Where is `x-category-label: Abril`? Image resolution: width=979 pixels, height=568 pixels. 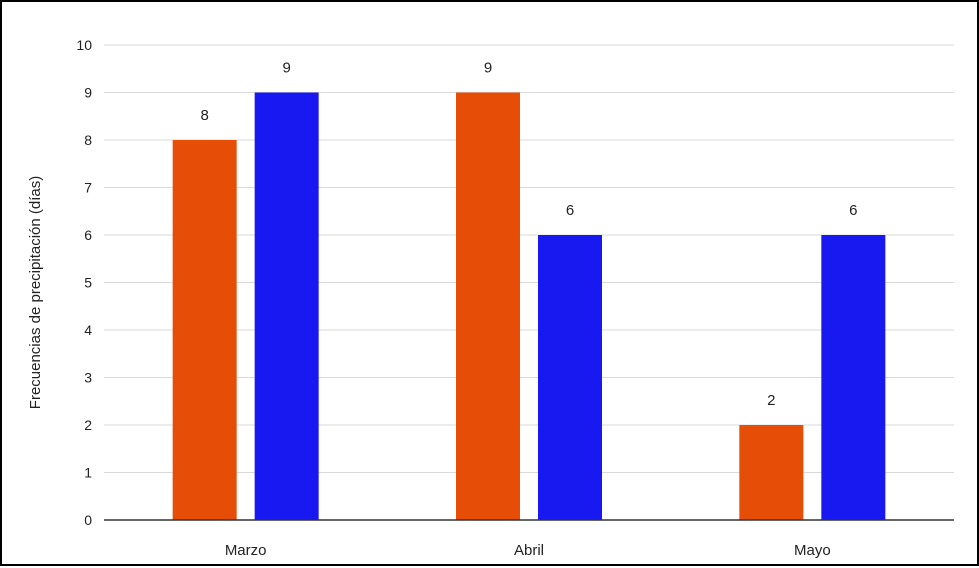
x-category-label: Abril is located at coordinates (529, 550).